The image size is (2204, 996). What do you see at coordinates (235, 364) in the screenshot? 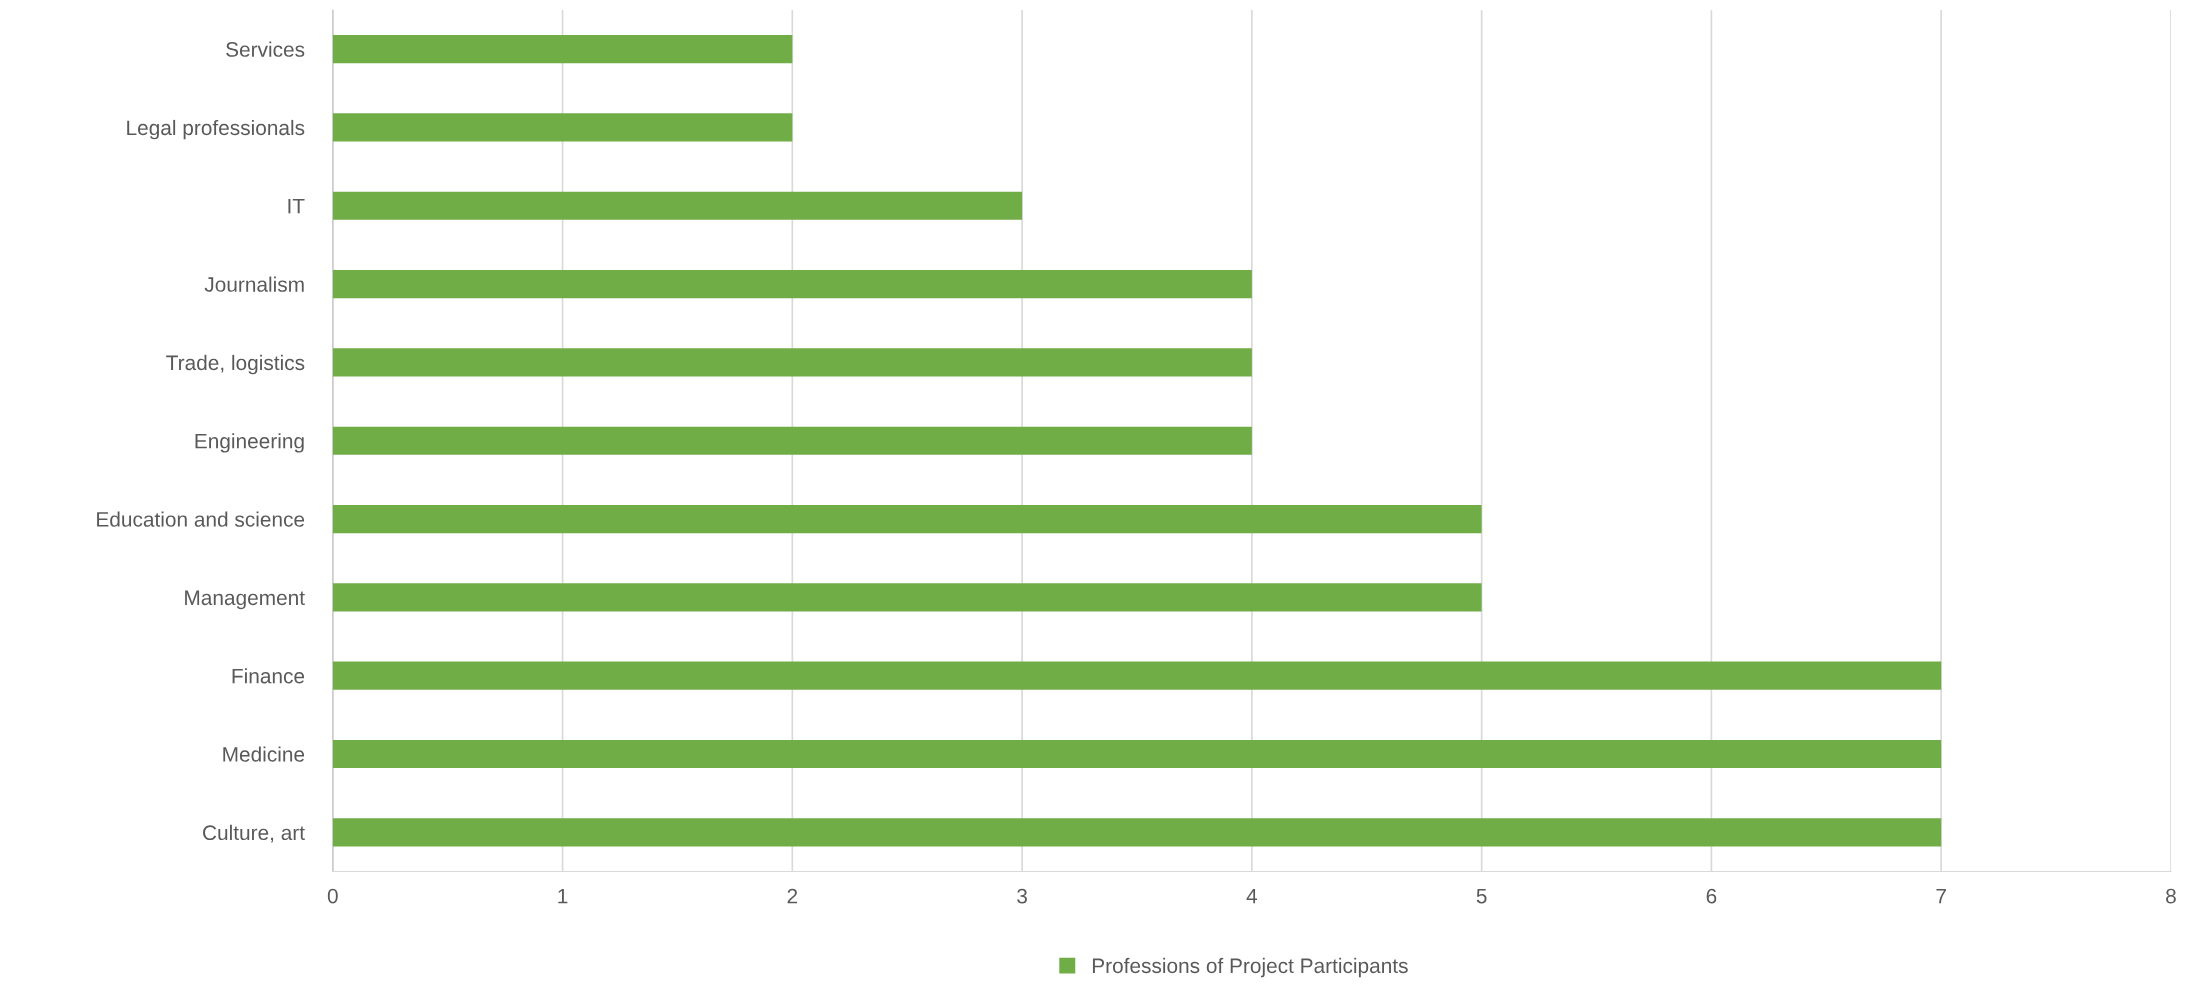
I see `y-tick-label: Trade, logistics` at bounding box center [235, 364].